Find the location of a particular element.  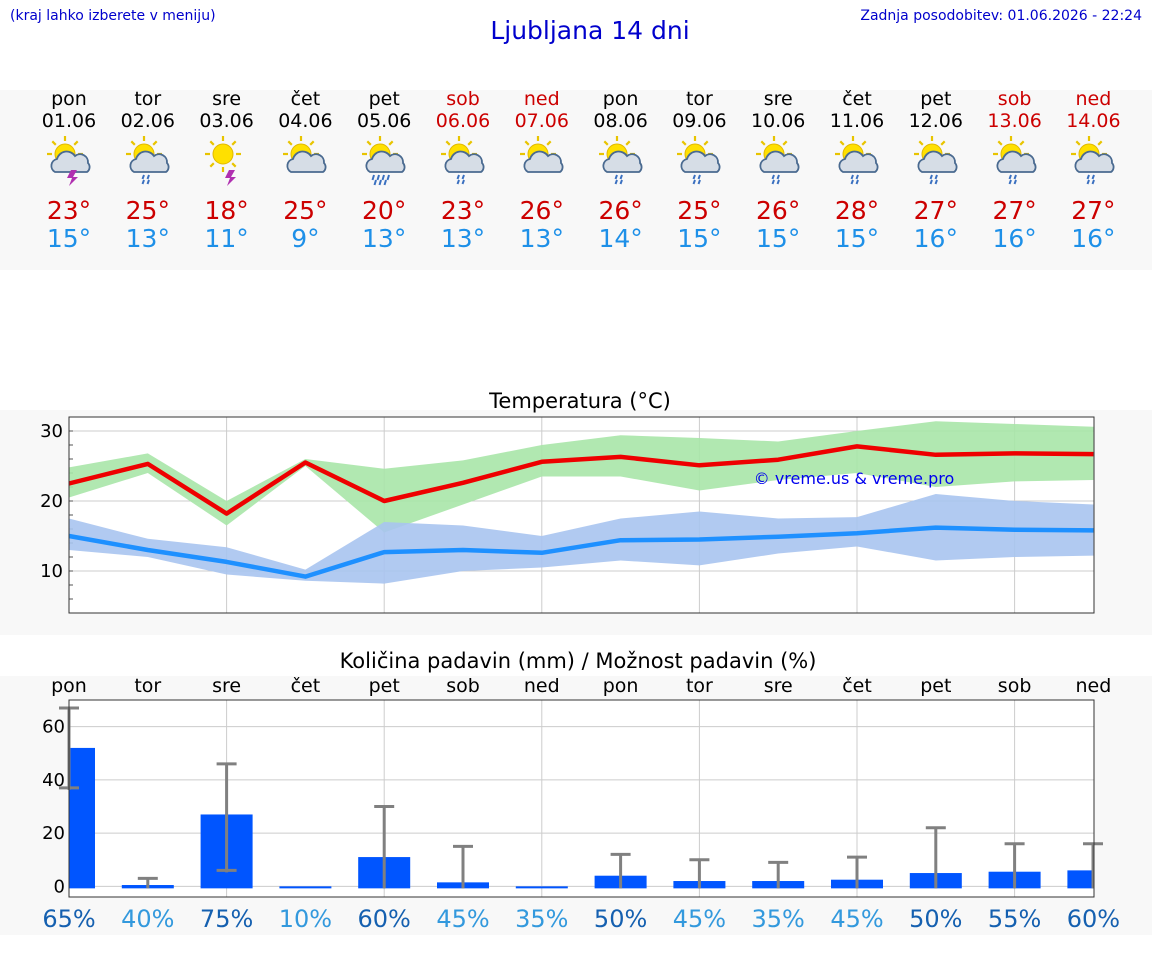

max-temperature: 18° is located at coordinates (226, 210).